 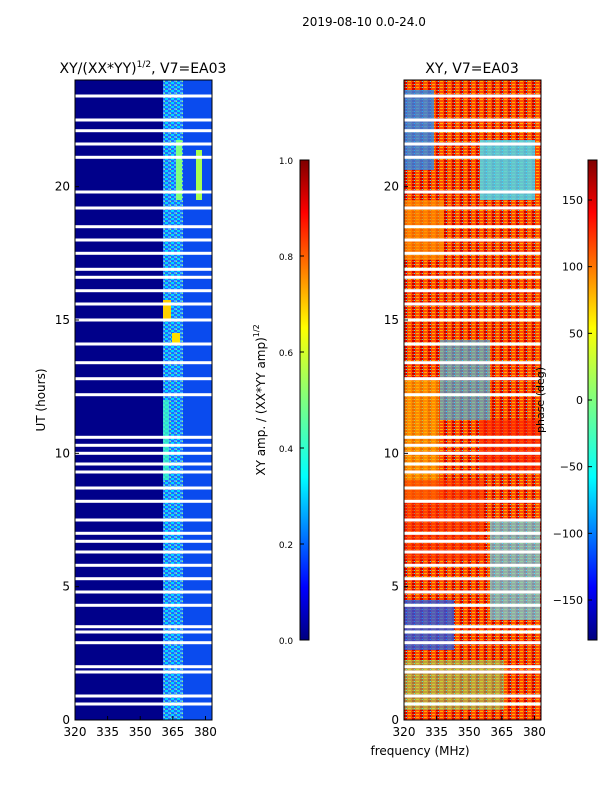 What do you see at coordinates (286, 546) in the screenshot?
I see `amplitude-colorbar-tick-label-1: 0.2` at bounding box center [286, 546].